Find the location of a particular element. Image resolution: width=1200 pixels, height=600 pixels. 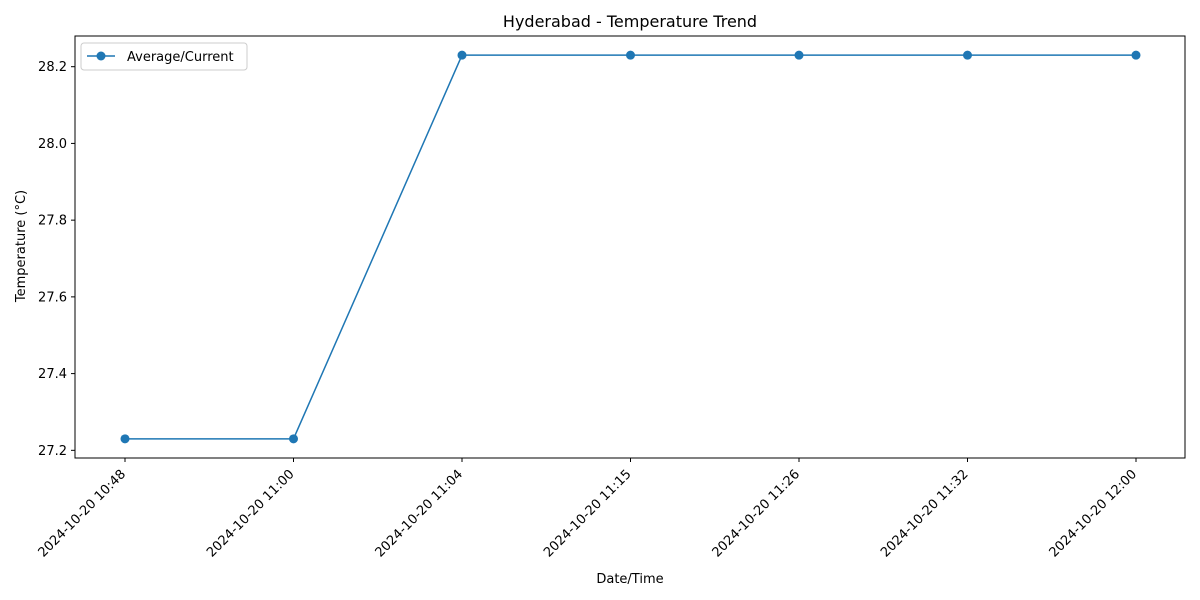

legend-box is located at coordinates (164, 56).